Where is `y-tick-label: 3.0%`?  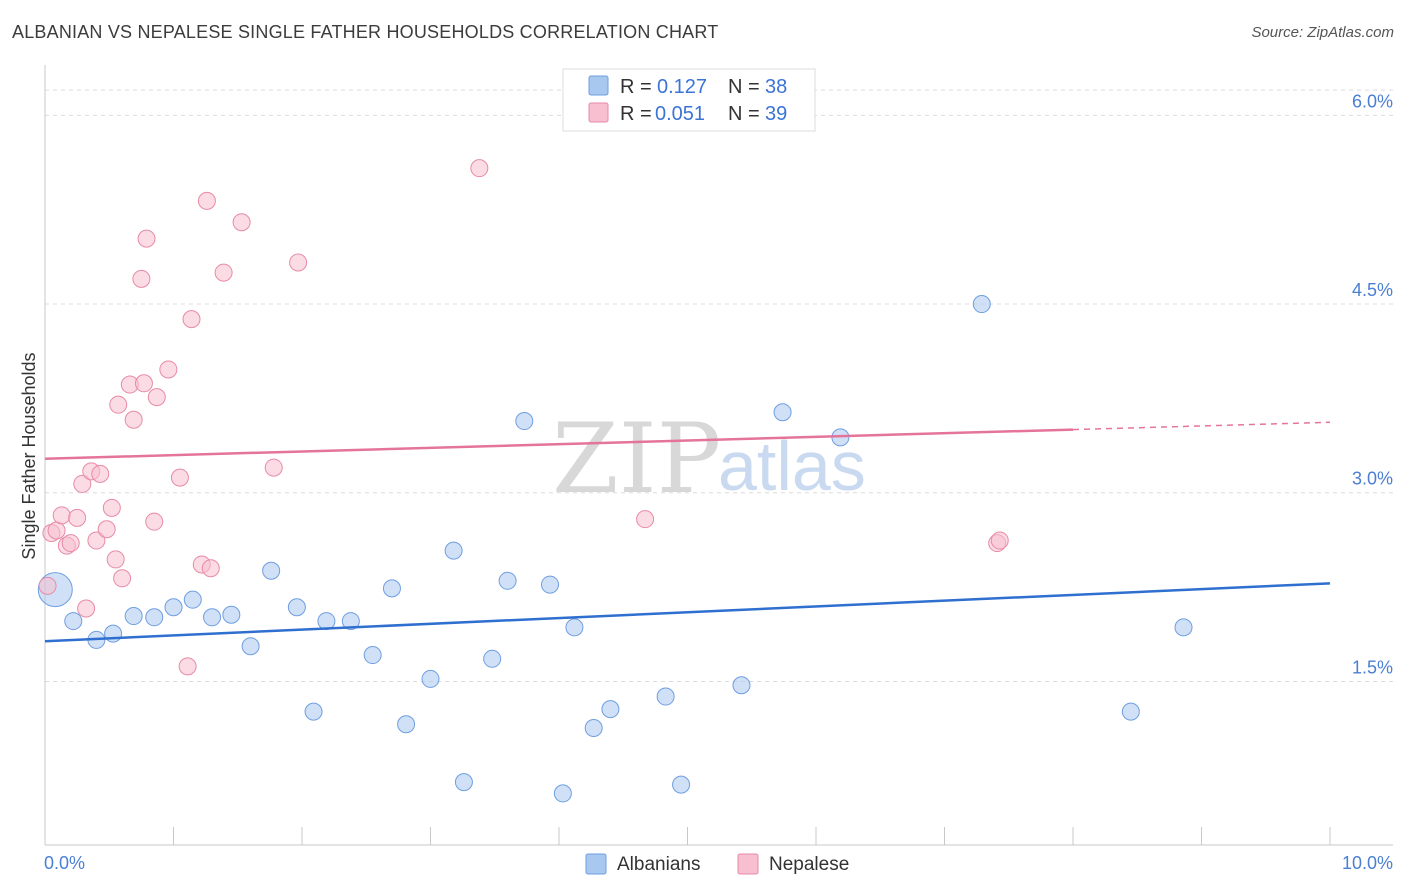 y-tick-label: 3.0% is located at coordinates (1372, 479).